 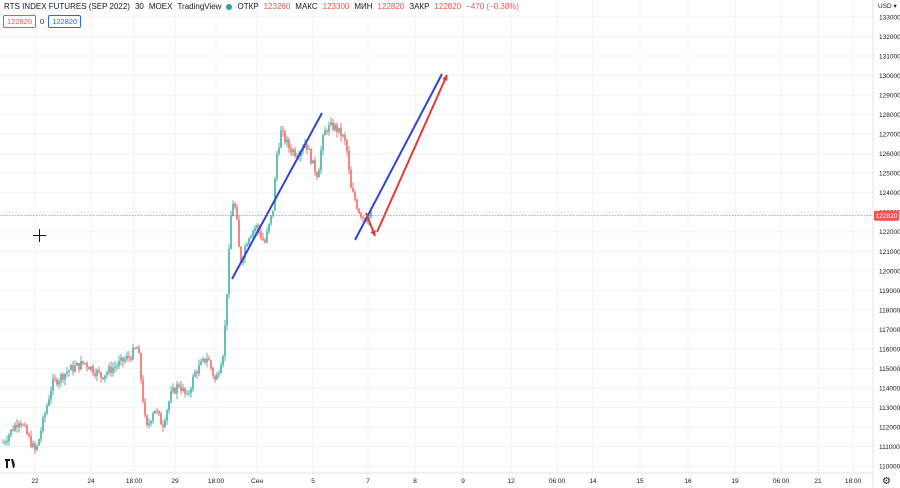 I want to click on chevron-down-icon: ▾, so click(x=895, y=6).